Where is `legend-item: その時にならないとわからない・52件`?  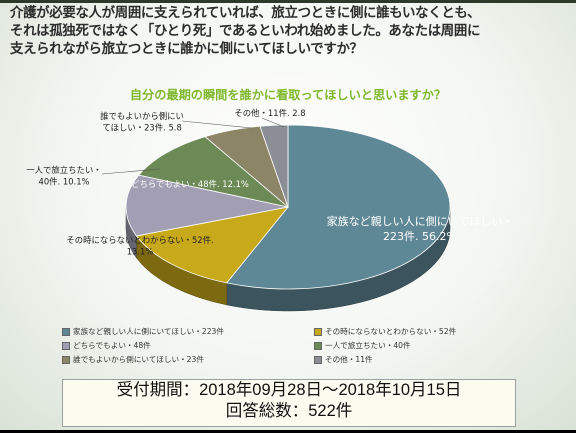
legend-item: その時にならないとわからない・52件 is located at coordinates (385, 331).